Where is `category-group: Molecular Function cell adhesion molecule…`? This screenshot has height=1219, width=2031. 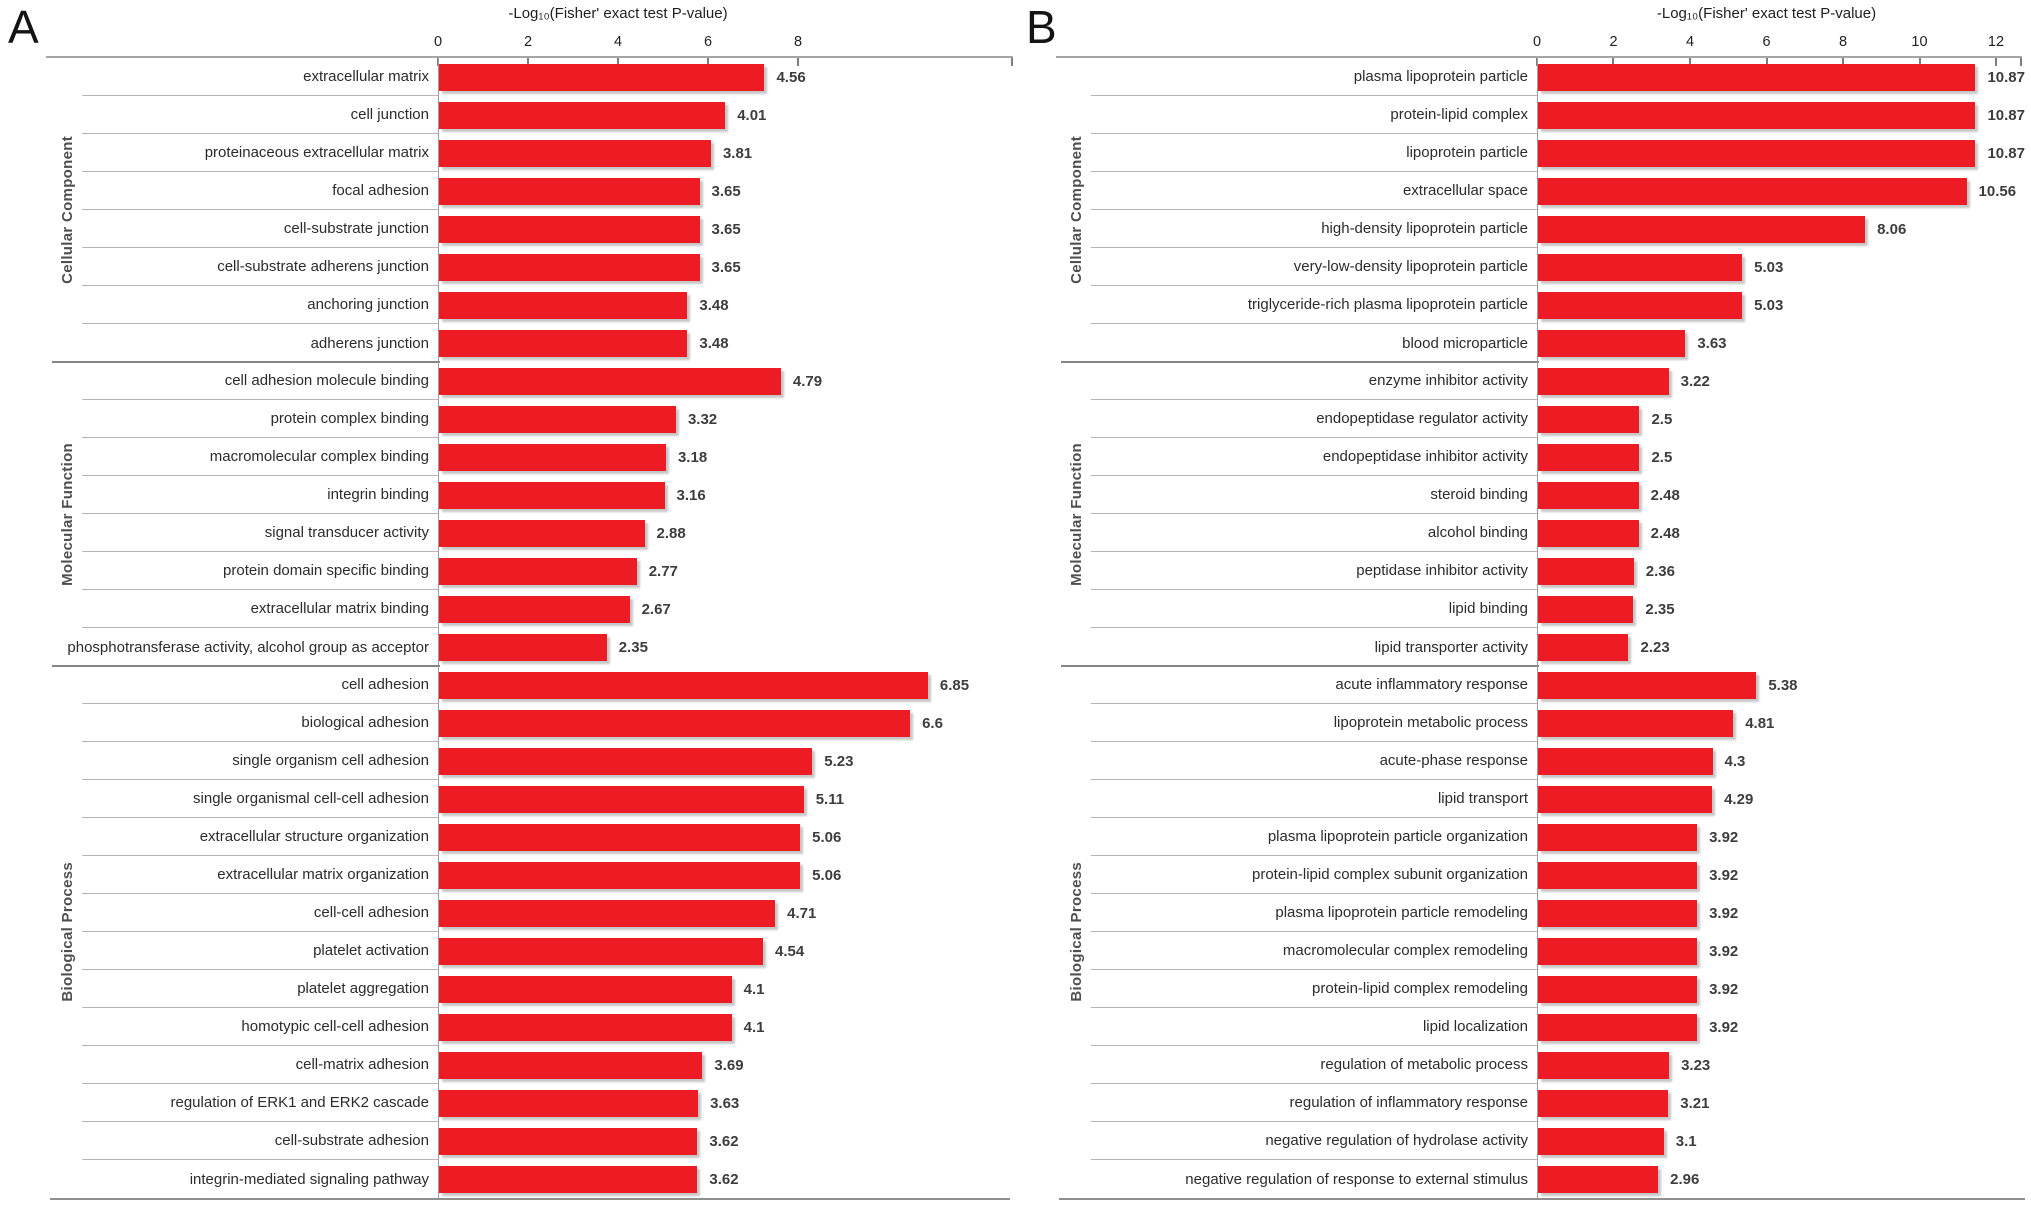
category-group: Molecular Function cell adhesion molecule… is located at coordinates (531, 514).